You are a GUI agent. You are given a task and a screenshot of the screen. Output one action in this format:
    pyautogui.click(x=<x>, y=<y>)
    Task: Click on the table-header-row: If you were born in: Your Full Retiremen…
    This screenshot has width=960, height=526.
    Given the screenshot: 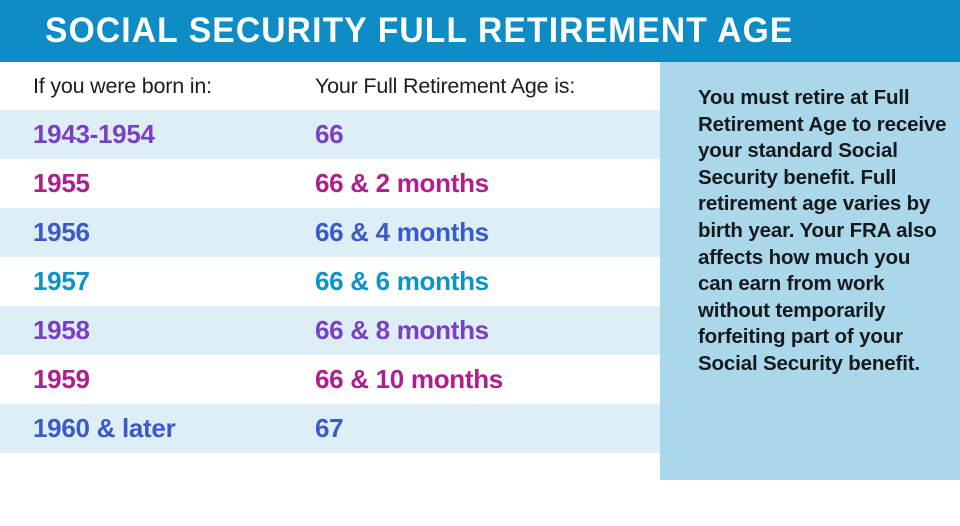 What is the action you would take?
    pyautogui.click(x=330, y=86)
    